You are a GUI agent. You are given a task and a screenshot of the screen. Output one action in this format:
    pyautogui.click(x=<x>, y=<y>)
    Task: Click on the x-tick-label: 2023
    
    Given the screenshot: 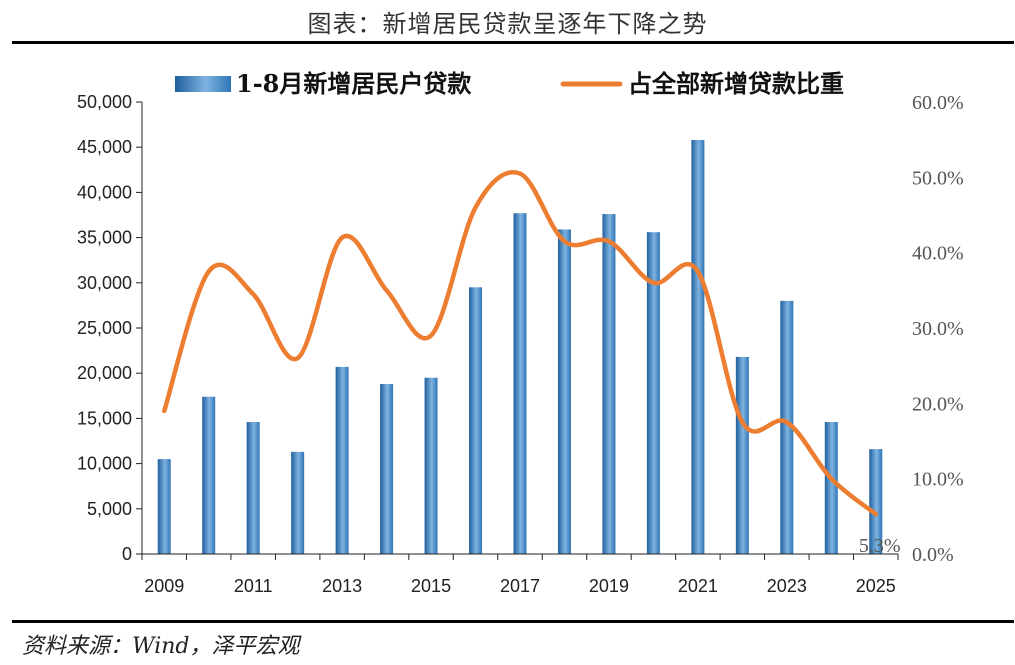 What is the action you would take?
    pyautogui.click(x=787, y=586)
    